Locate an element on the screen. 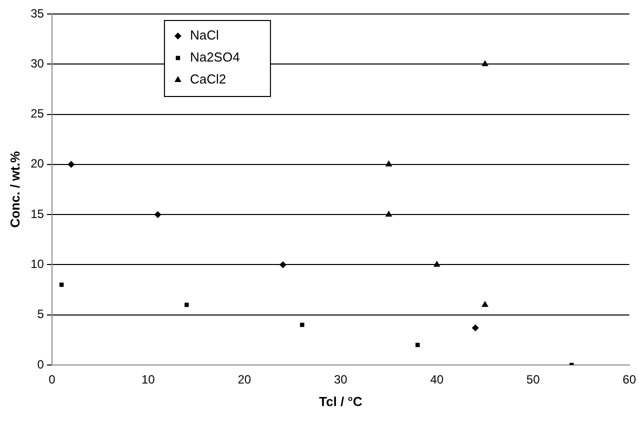  y-tick-label: 0 is located at coordinates (40, 364).